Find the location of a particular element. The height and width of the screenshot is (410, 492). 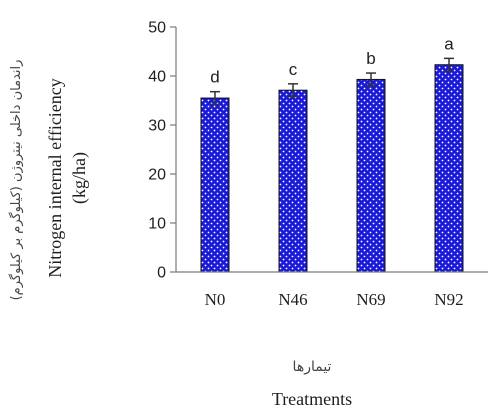

y-axis-unit-label: (kg/ha) is located at coordinates (79, 178).